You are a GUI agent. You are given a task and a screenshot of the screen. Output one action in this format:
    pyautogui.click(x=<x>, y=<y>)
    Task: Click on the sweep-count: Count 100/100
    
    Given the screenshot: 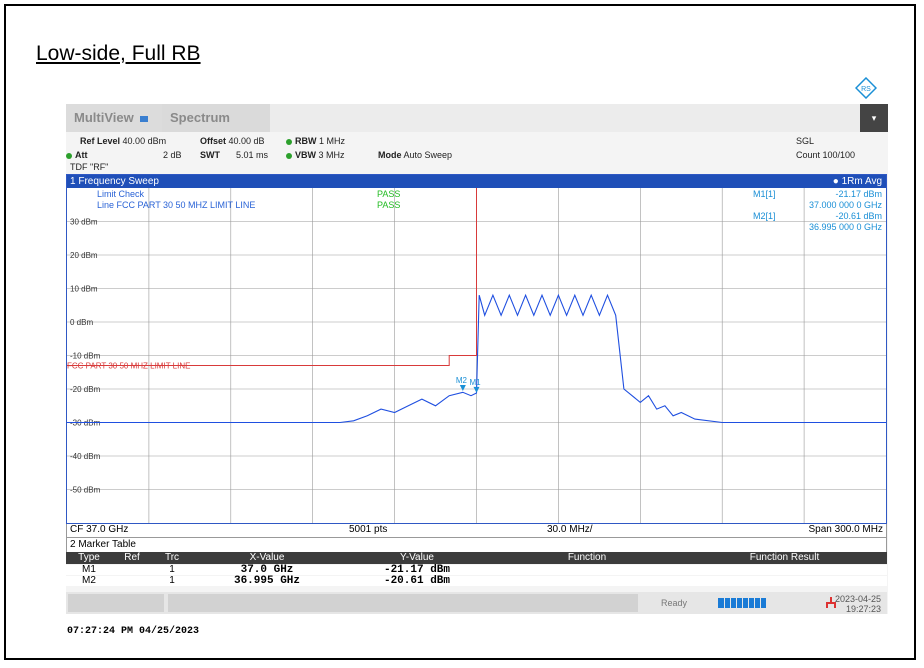 What is the action you would take?
    pyautogui.click(x=826, y=155)
    